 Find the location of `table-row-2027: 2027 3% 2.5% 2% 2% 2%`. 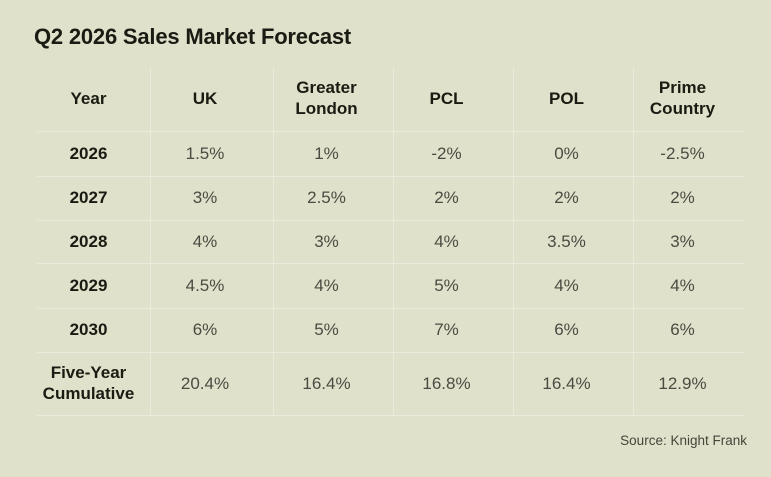

table-row-2027: 2027 3% 2.5% 2% 2% 2% is located at coordinates (391, 199).